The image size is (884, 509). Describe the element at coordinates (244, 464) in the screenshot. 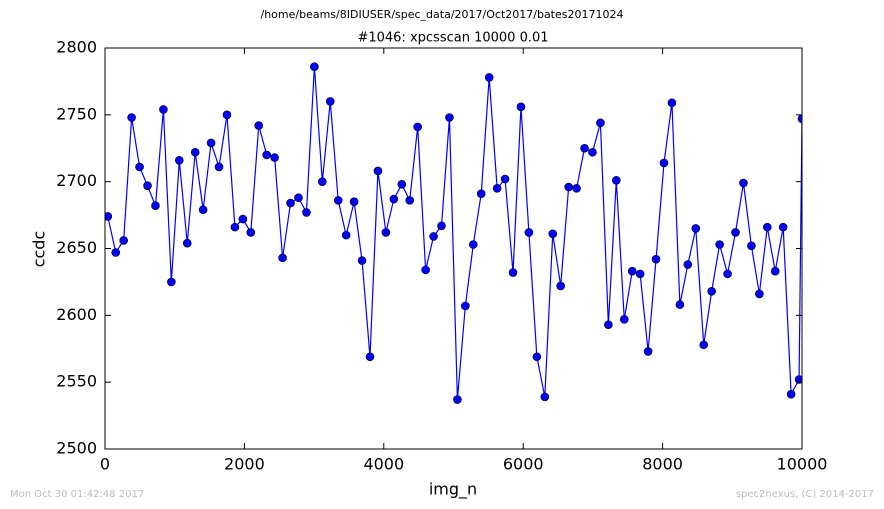

I see `x-tick-label: 2000` at that location.